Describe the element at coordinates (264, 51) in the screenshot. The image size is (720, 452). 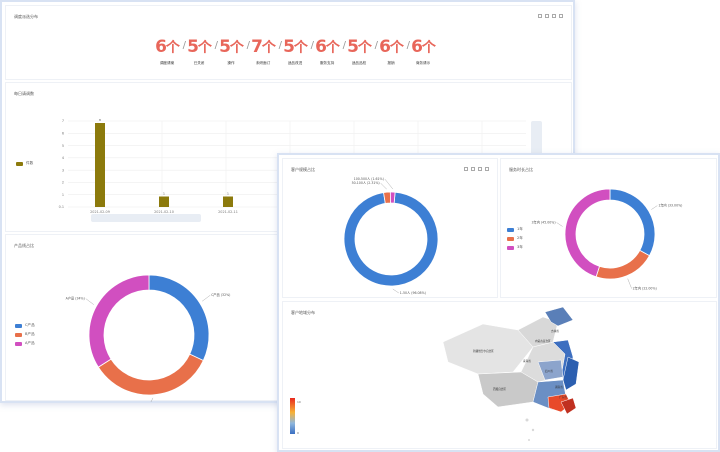
I see `stat-item: 7个 未研面订 /` at that location.